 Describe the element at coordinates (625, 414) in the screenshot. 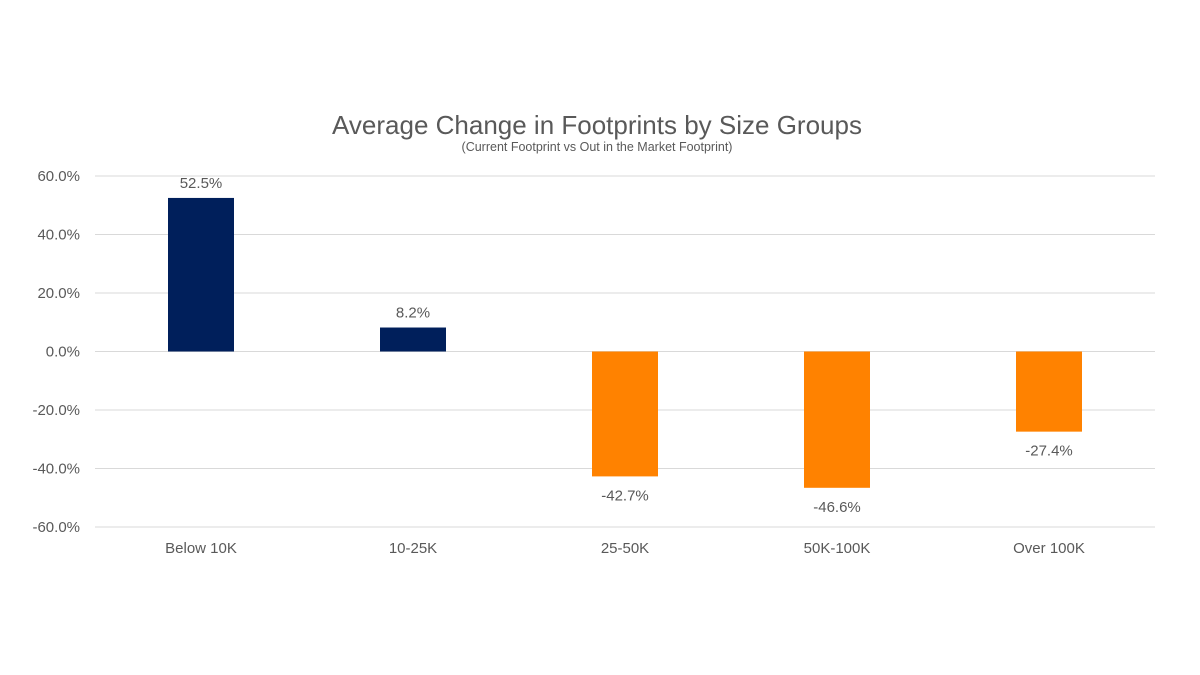

I see `bar-25-50k` at that location.